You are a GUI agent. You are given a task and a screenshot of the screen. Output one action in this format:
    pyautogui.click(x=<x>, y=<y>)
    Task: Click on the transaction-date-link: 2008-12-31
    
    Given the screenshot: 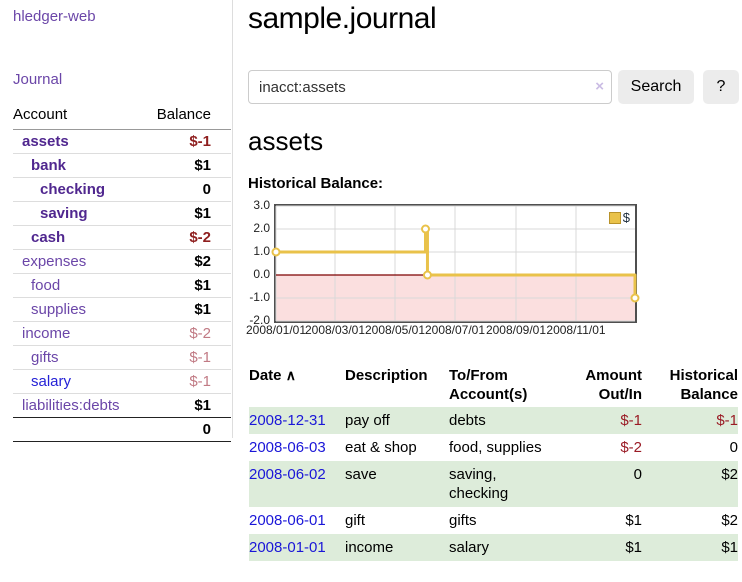 What is the action you would take?
    pyautogui.click(x=287, y=420)
    